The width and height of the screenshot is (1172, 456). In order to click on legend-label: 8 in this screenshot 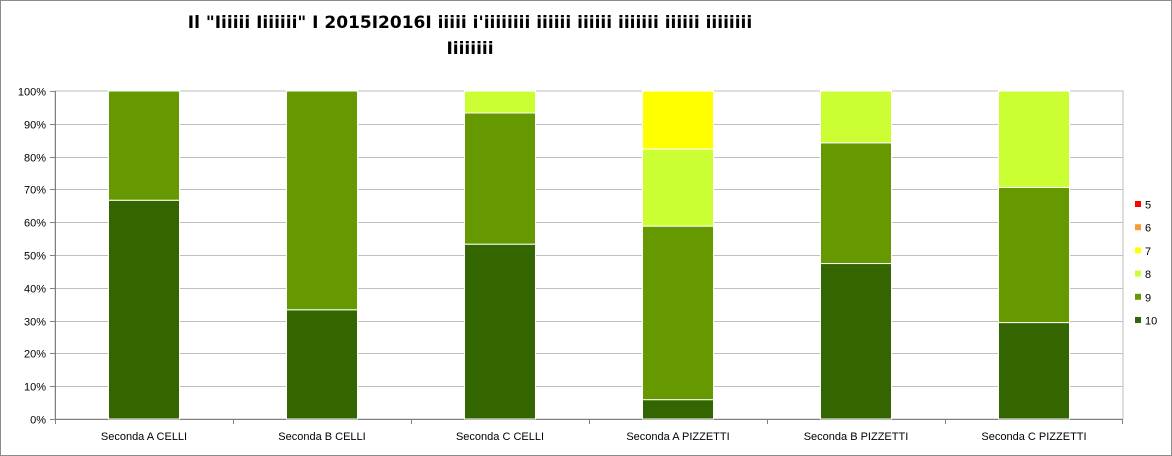, I will do `click(1148, 275)`.